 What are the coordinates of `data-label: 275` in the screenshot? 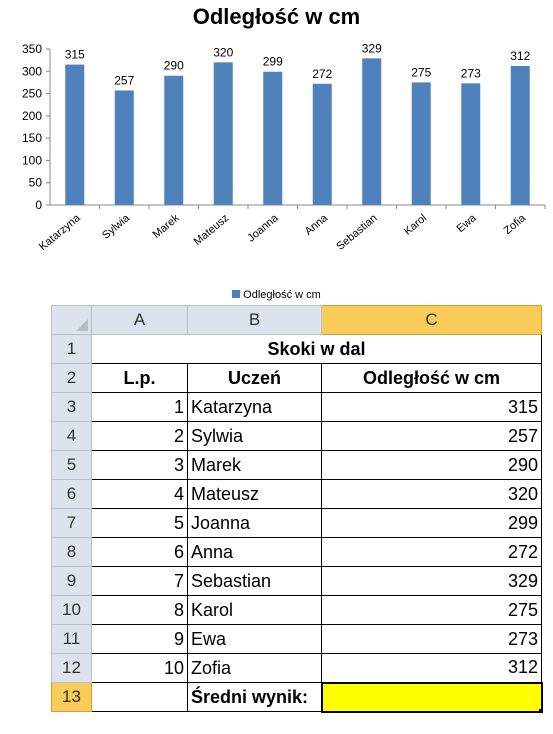 It's located at (421, 72).